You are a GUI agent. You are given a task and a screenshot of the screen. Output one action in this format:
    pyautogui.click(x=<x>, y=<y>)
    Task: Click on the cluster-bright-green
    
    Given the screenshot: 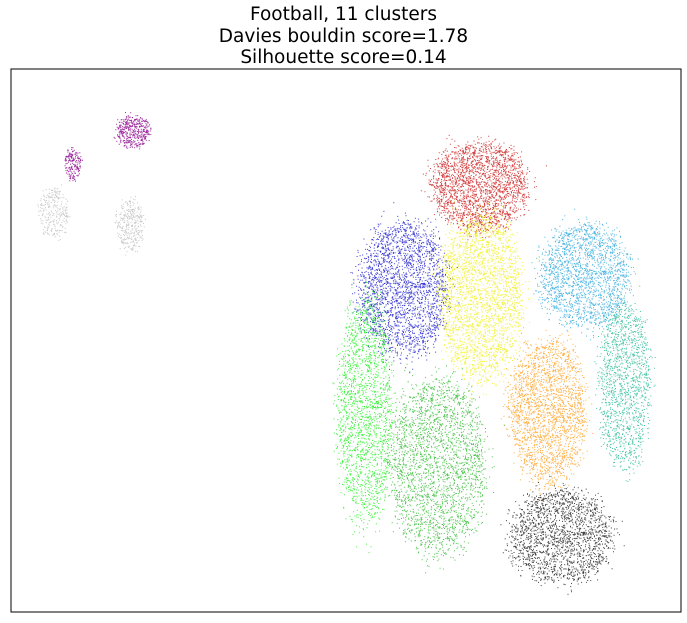 What is the action you would take?
    pyautogui.click(x=366, y=416)
    